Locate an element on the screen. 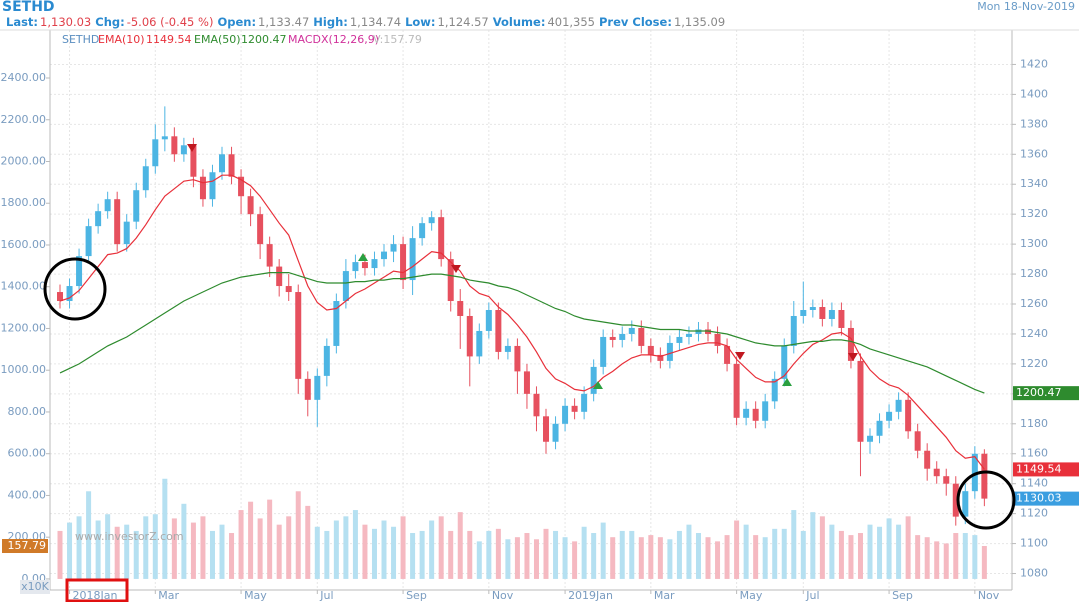 The width and height of the screenshot is (1079, 602). y2-tick-label: 1400.00 is located at coordinates (24, 286).